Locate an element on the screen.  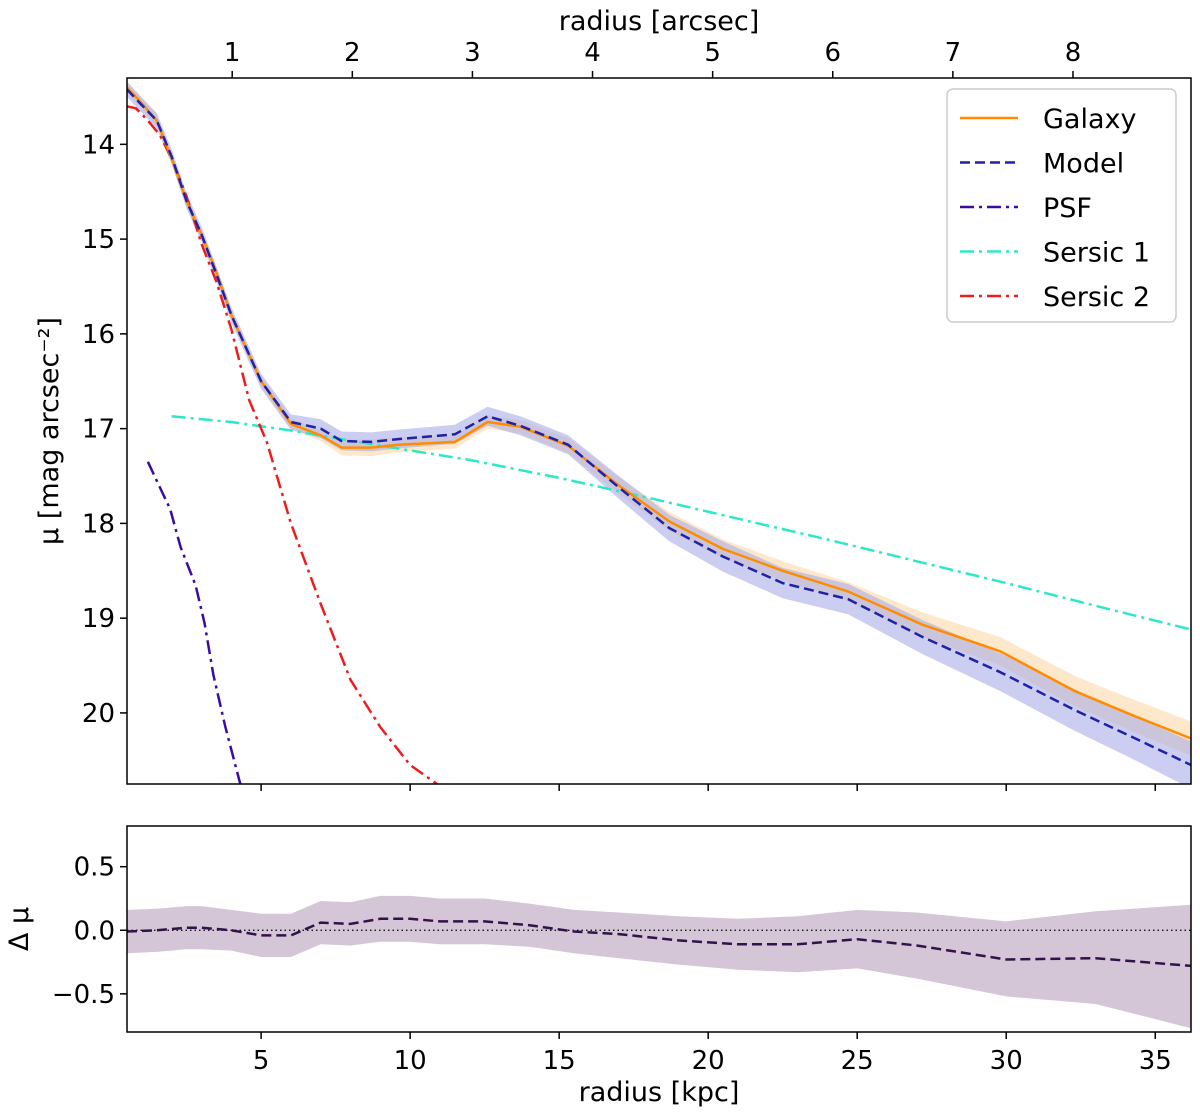
y-tick-label-20: 20 is located at coordinates (98, 714).